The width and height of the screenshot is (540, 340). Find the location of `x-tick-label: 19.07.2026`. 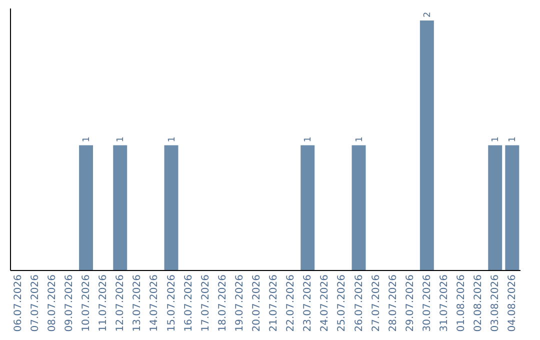

x-tick-label: 19.07.2026 is located at coordinates (240, 303).